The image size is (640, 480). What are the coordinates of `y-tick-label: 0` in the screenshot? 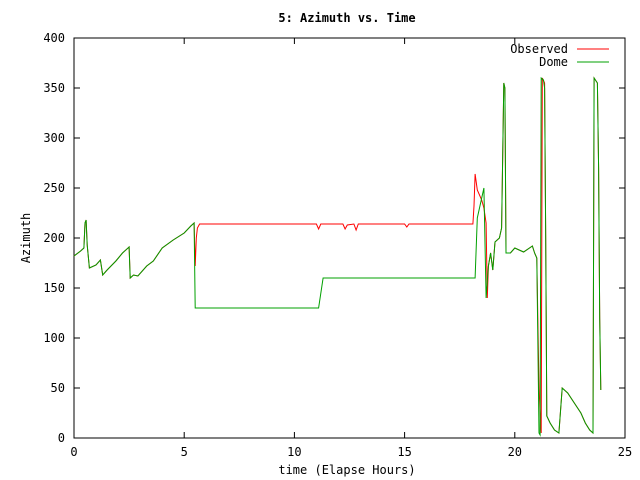 It's located at (61, 438).